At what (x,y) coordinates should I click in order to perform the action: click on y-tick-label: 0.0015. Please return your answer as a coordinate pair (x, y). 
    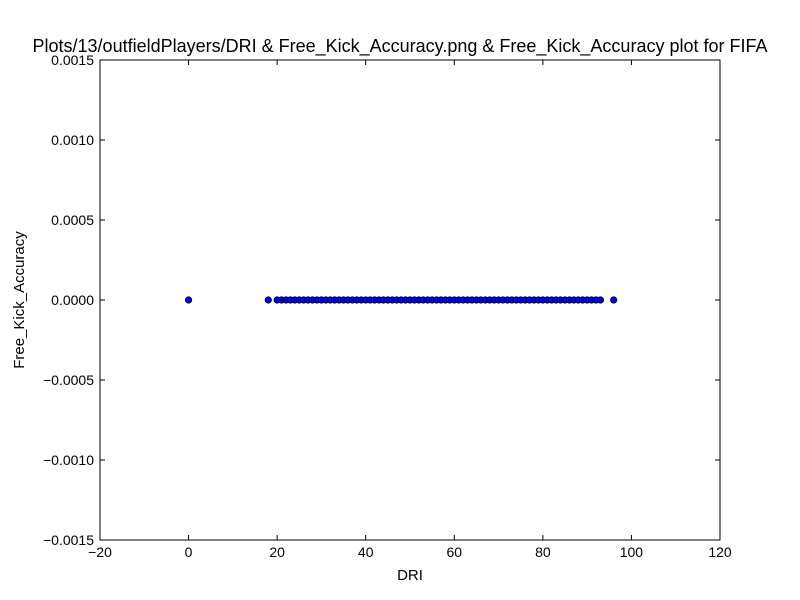
    Looking at the image, I should click on (72, 60).